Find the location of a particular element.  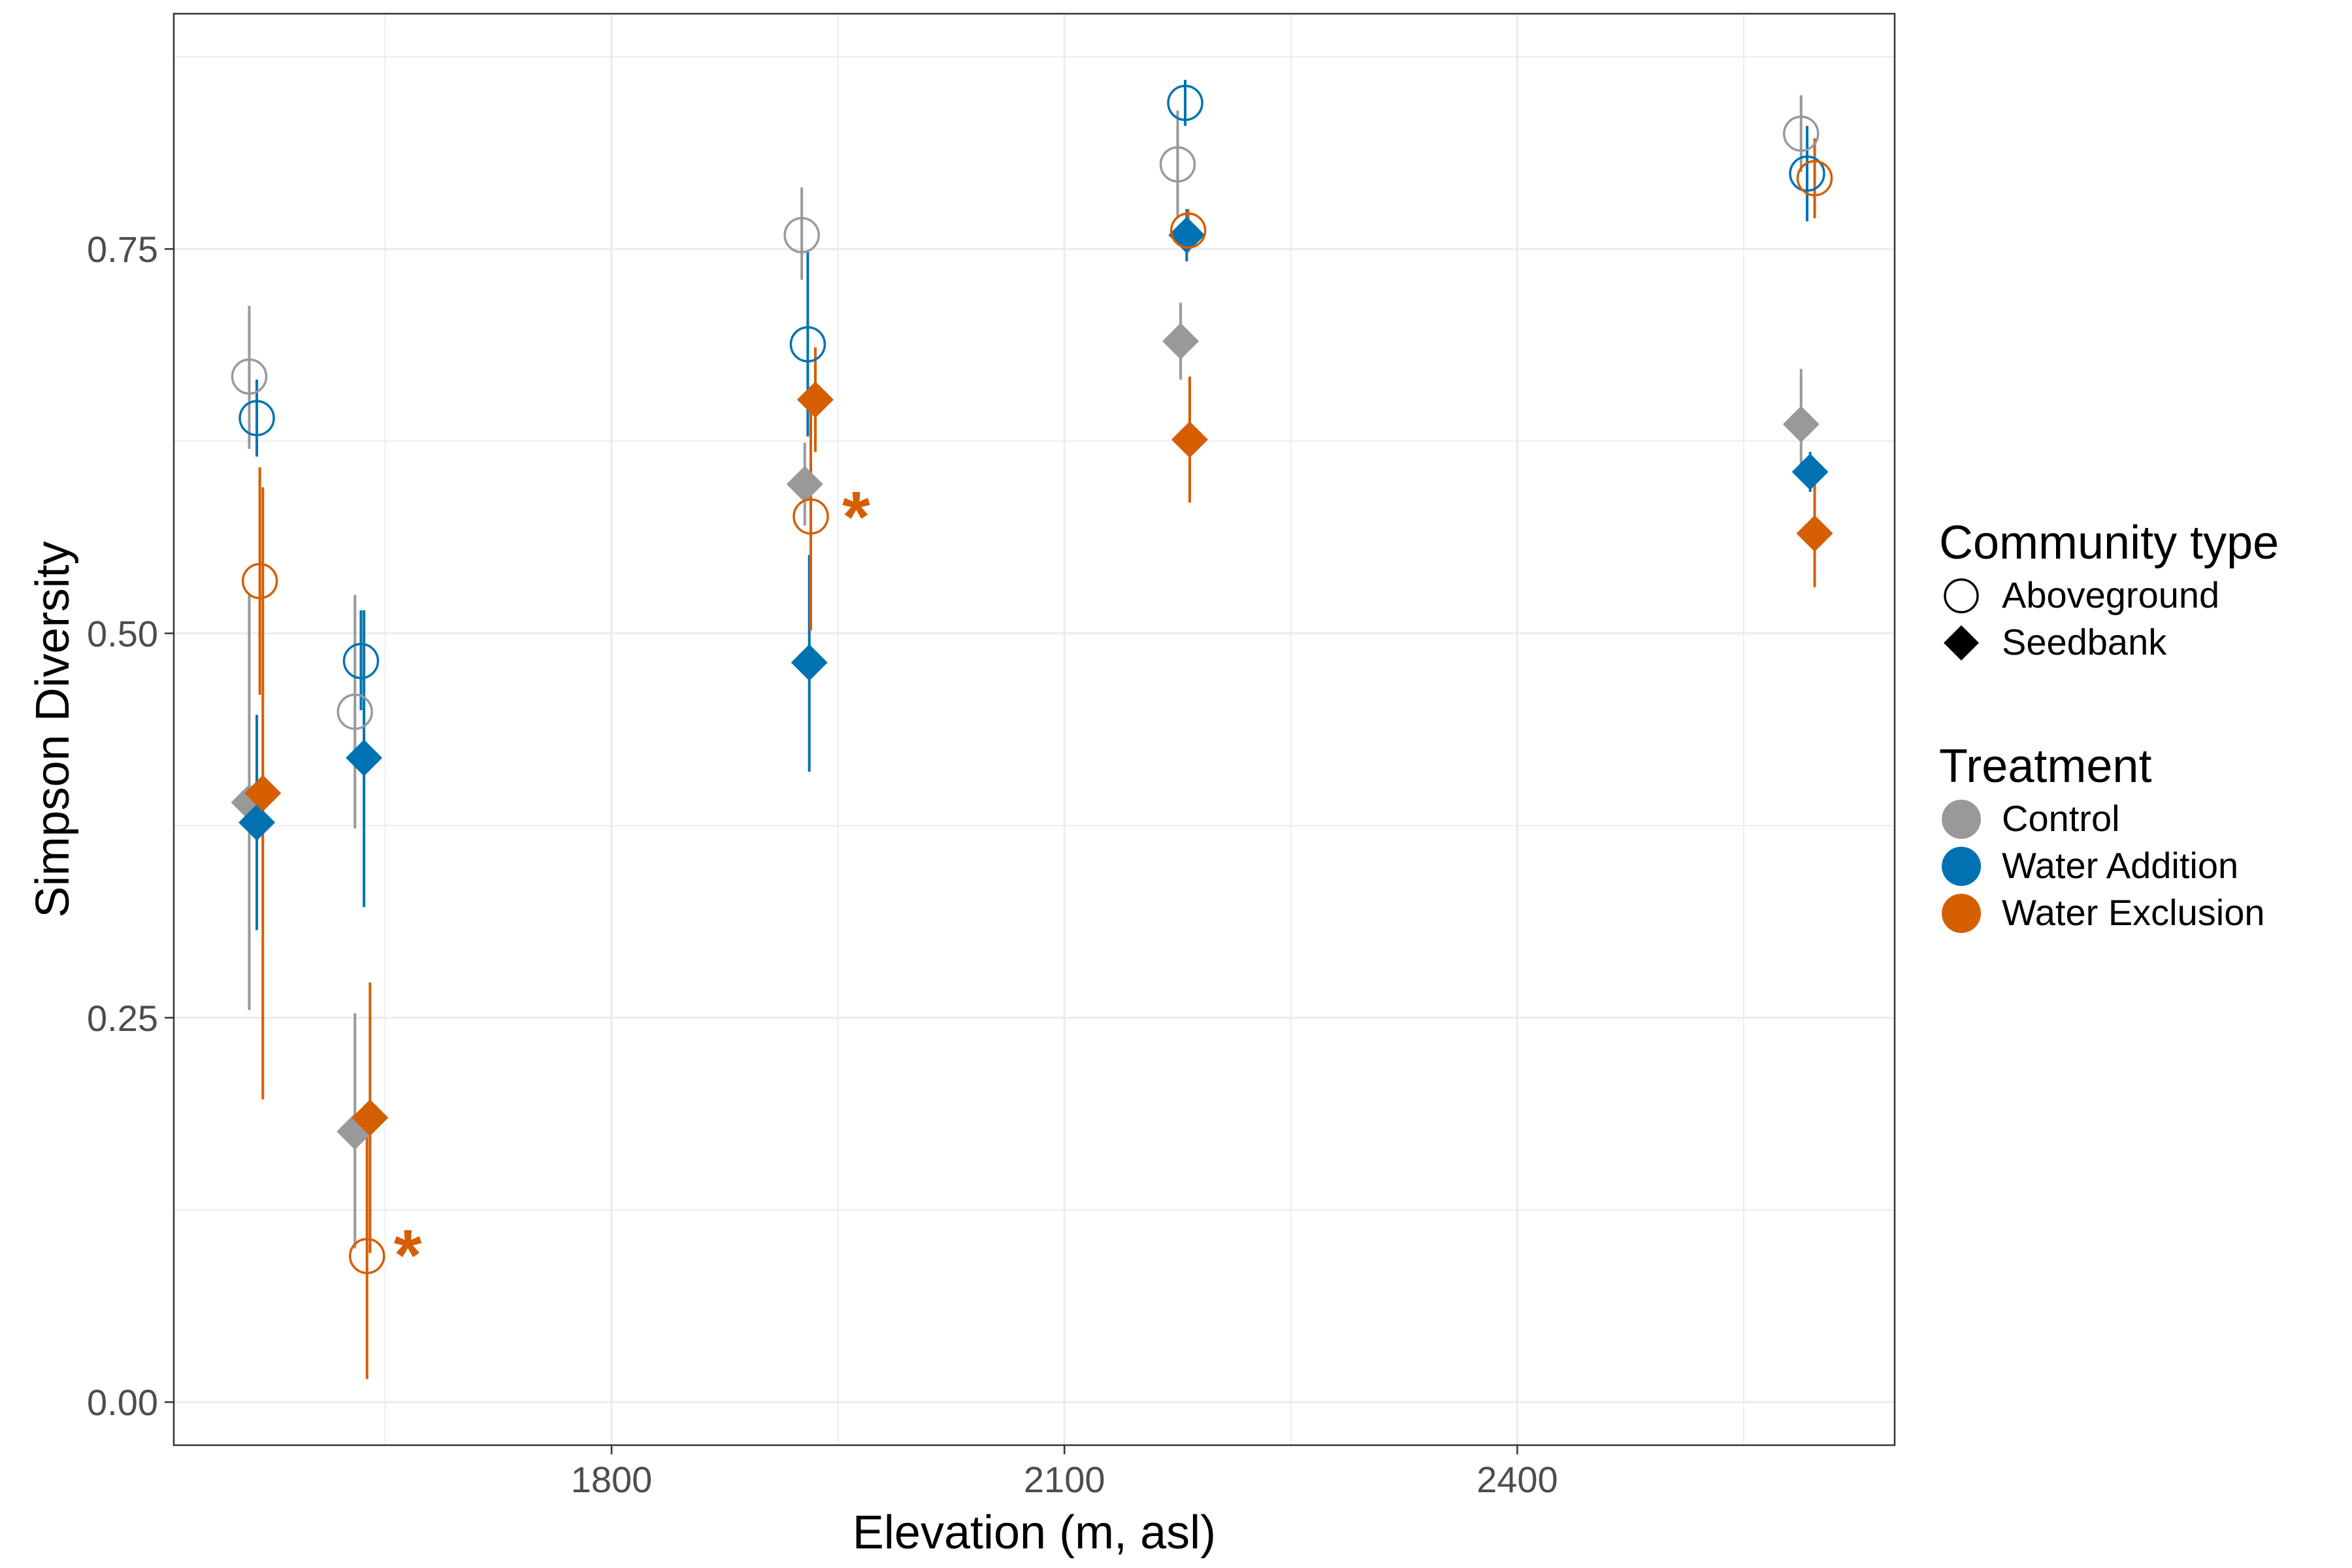

legend-title: Treatment is located at coordinates (2045, 766).